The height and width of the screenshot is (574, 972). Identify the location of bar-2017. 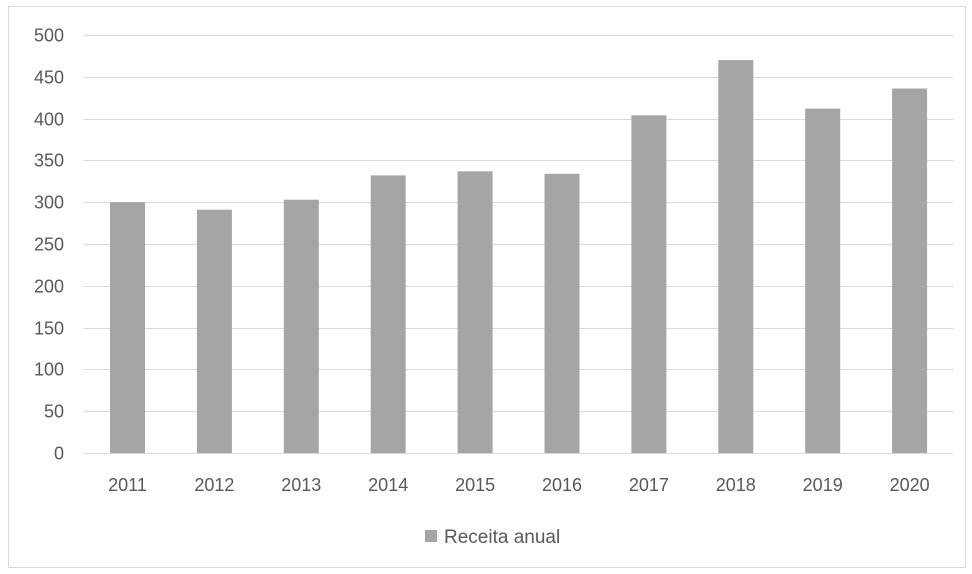
(649, 284).